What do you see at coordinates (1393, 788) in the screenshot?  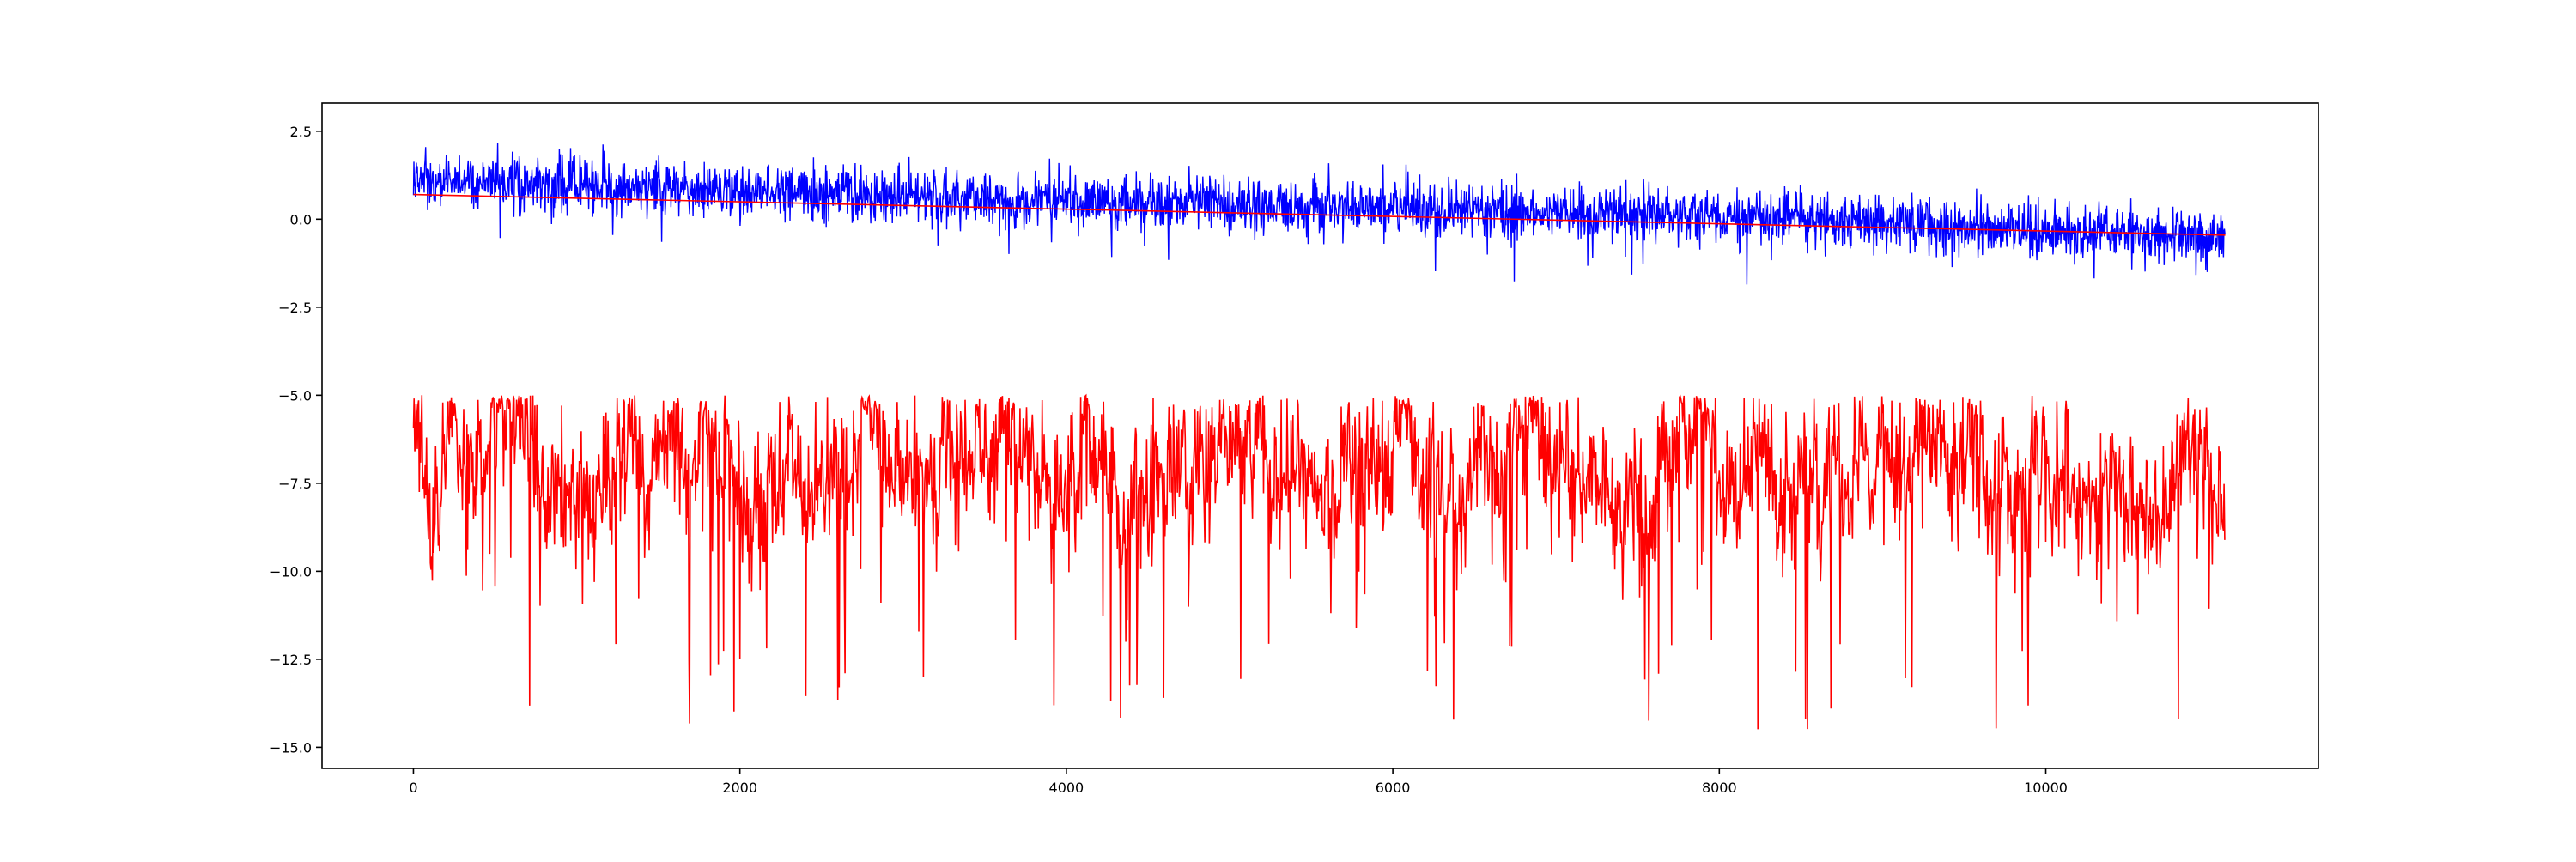 I see `x-tick-label: 6000` at bounding box center [1393, 788].